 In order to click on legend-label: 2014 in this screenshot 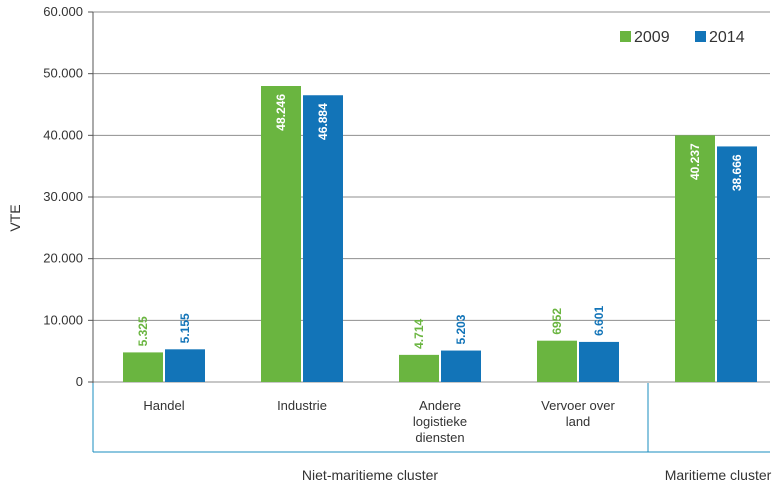, I will do `click(727, 37)`.